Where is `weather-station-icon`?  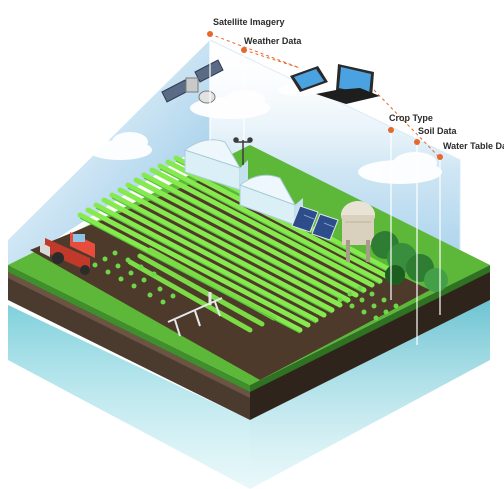
weather-station-icon is located at coordinates (243, 151).